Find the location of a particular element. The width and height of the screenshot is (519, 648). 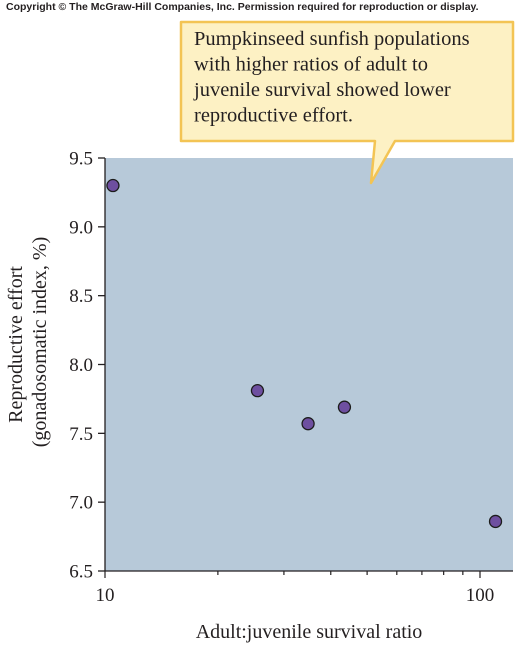

y-axis-title-line-2: (gonadosomatic index, %) is located at coordinates (40, 342).